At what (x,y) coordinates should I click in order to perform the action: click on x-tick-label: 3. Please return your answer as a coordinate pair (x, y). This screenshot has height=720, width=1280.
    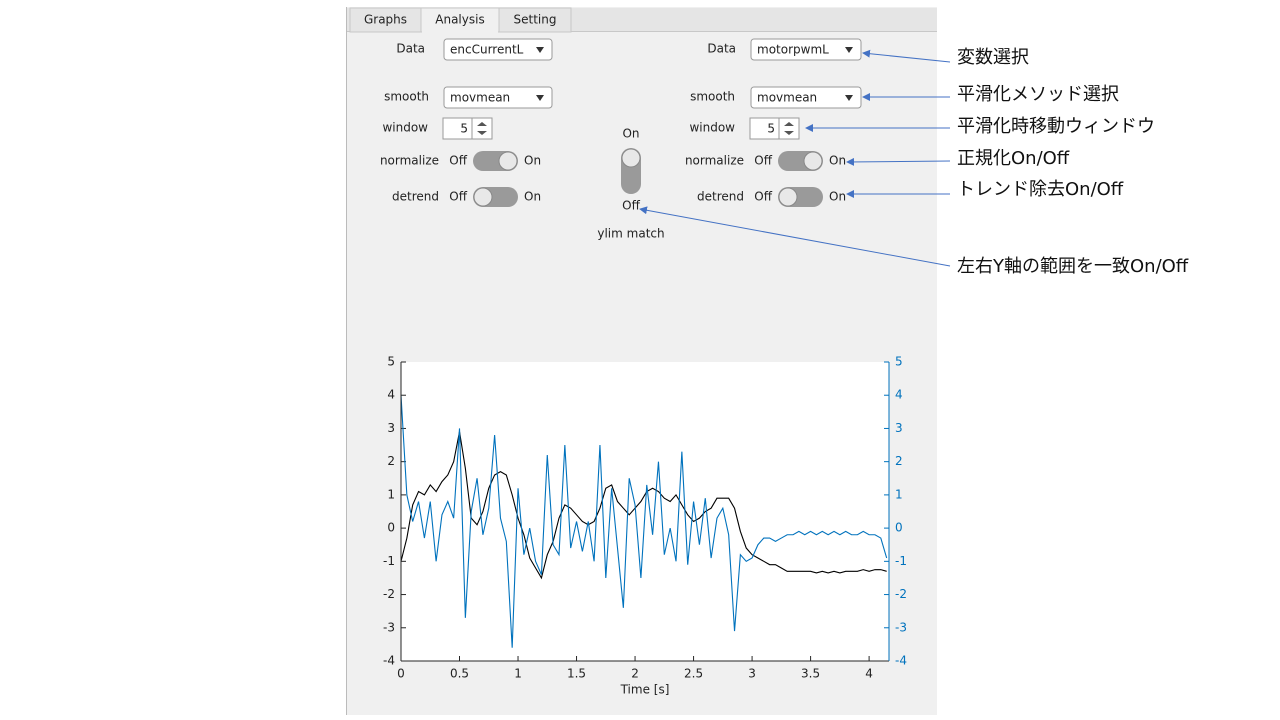
    Looking at the image, I should click on (752, 674).